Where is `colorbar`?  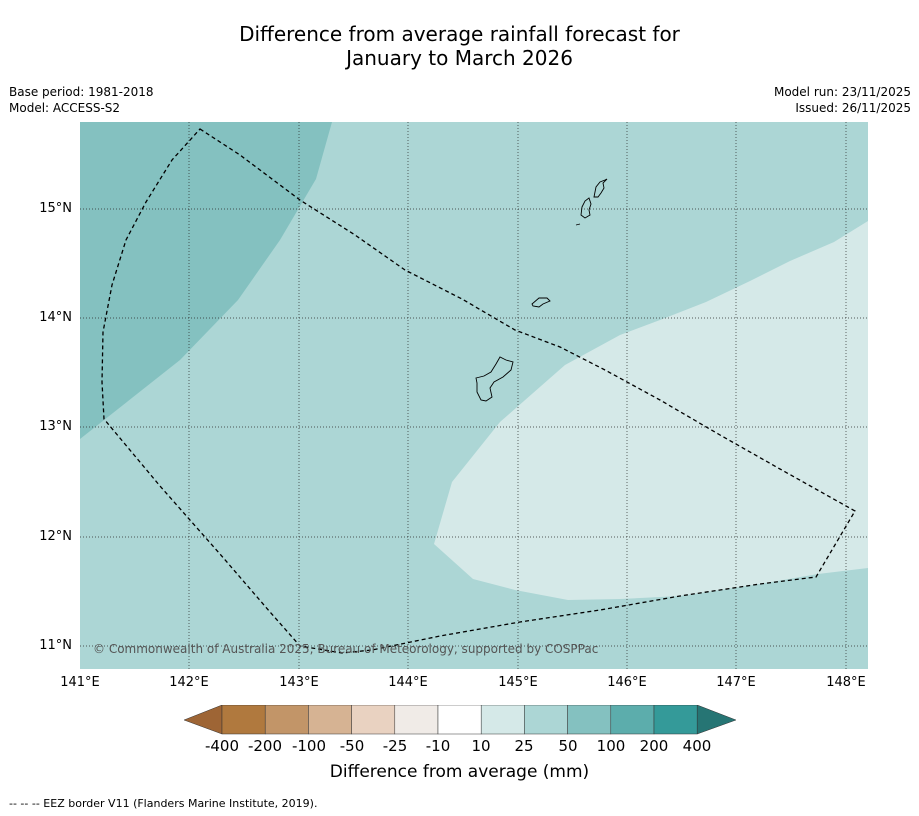
colorbar is located at coordinates (460, 721).